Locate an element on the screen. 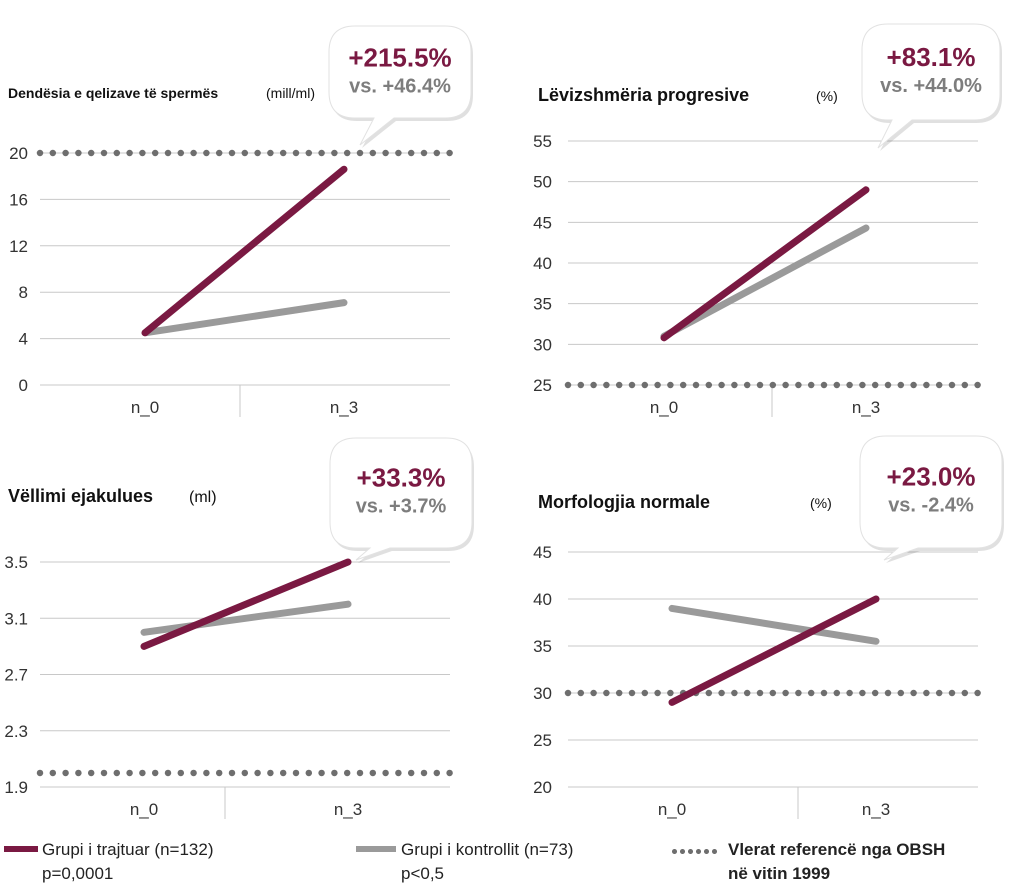 This screenshot has height=890, width=1024. legend-reference-label-2: në vitin 1999 is located at coordinates (779, 873).